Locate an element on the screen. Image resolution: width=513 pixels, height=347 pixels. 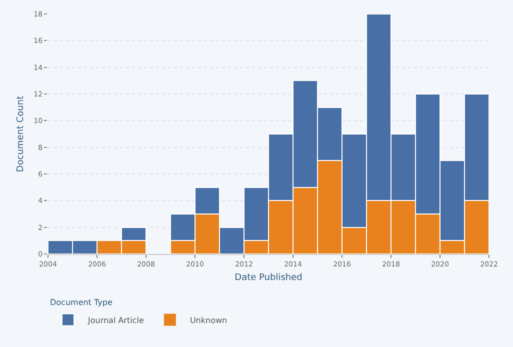
legend-label: Unknown is located at coordinates (209, 320).